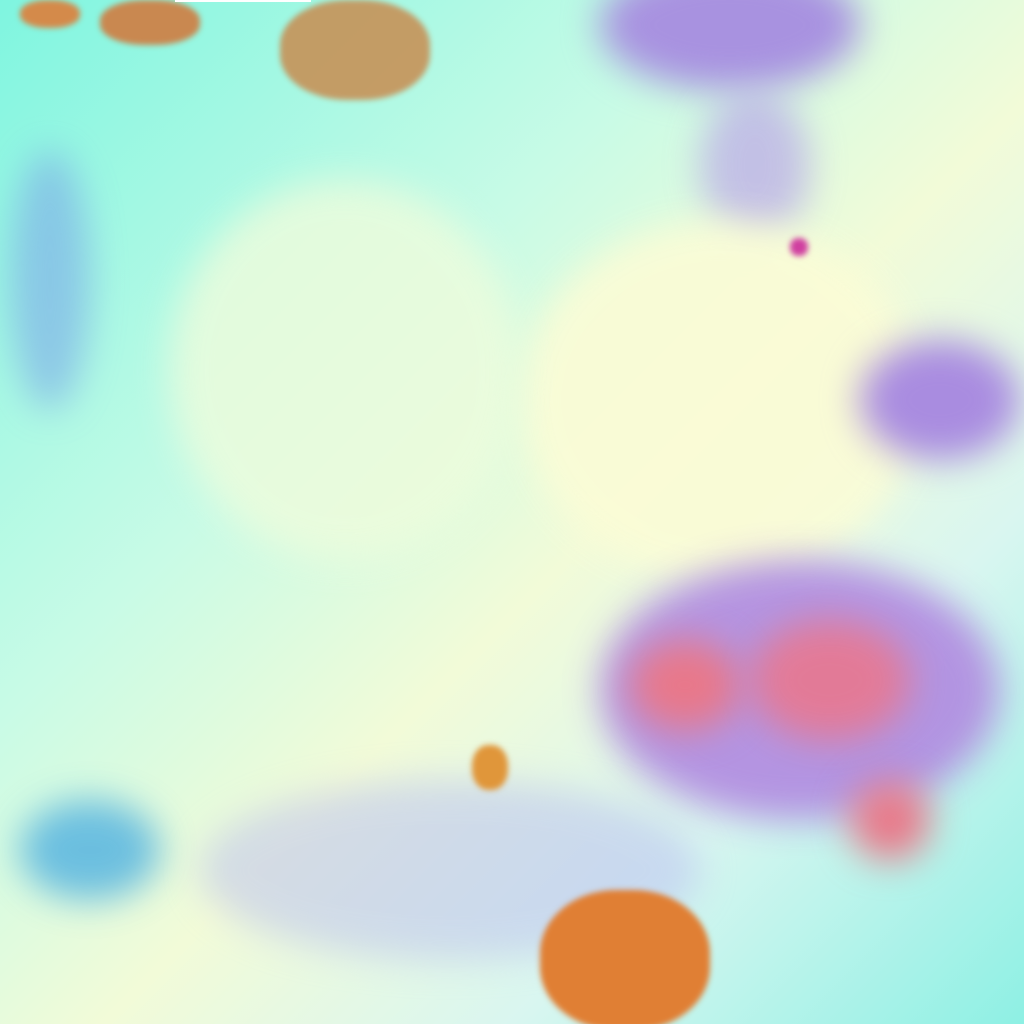  What do you see at coordinates (720, 400) in the screenshot?
I see `pale-cloud-center` at bounding box center [720, 400].